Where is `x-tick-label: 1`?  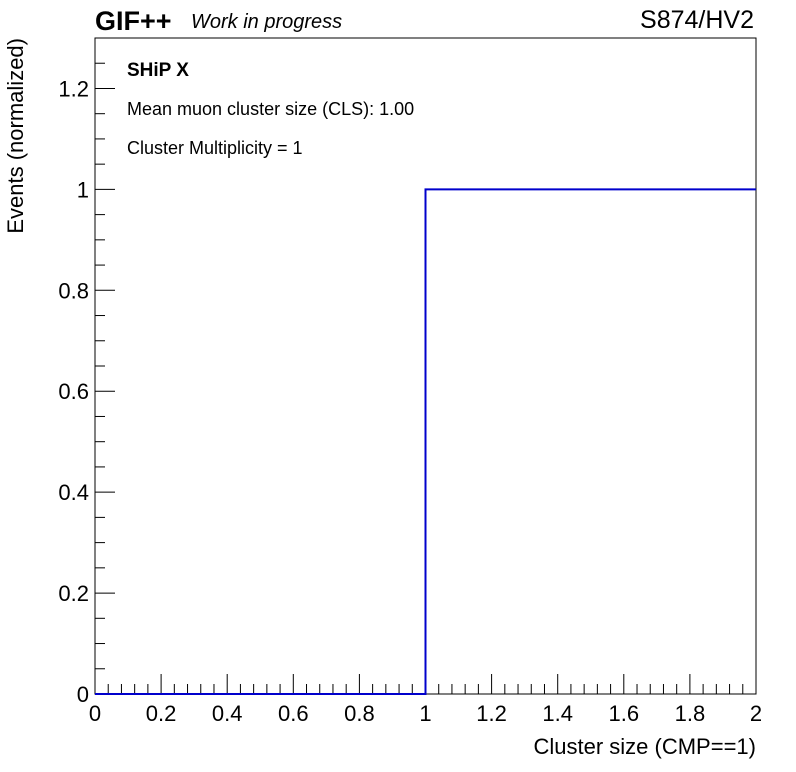 x-tick-label: 1 is located at coordinates (425, 713).